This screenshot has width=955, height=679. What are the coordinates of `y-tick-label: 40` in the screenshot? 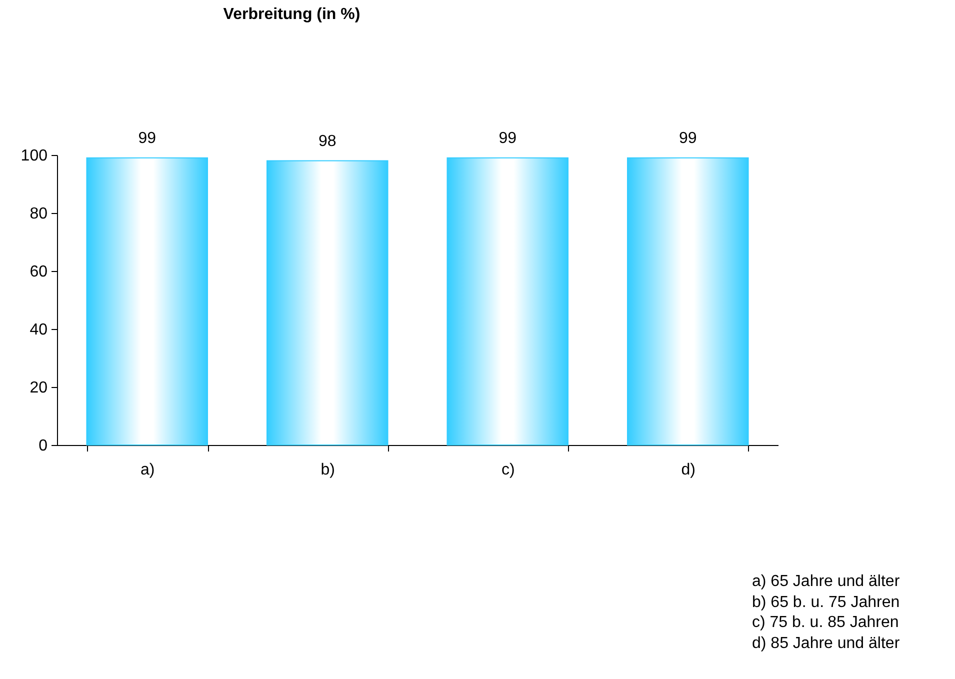 It's located at (39, 330).